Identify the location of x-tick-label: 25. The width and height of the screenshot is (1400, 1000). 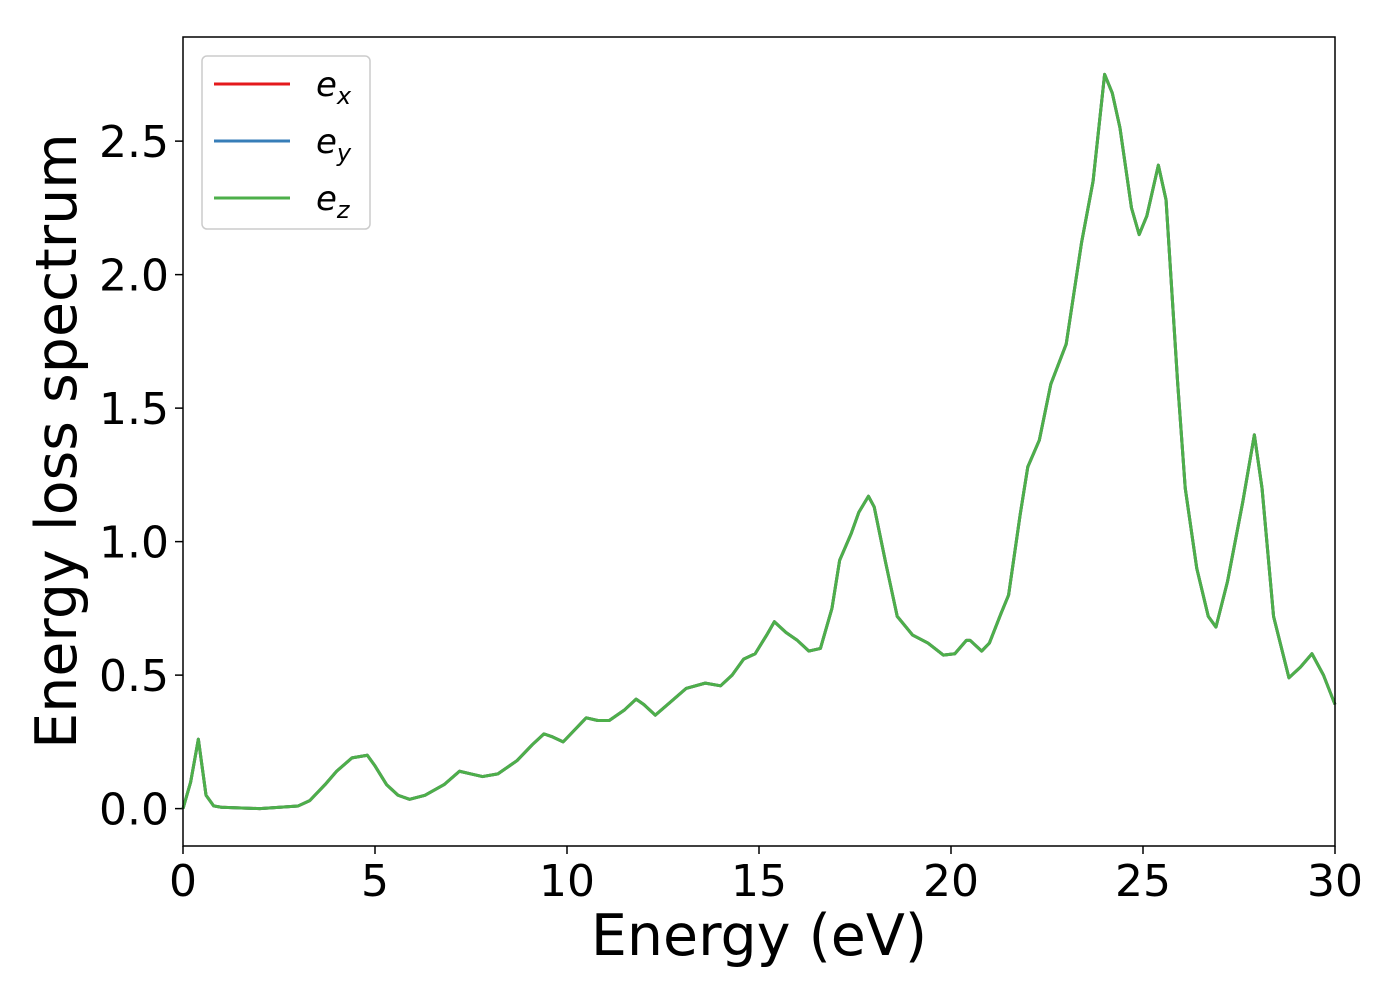
(1143, 881).